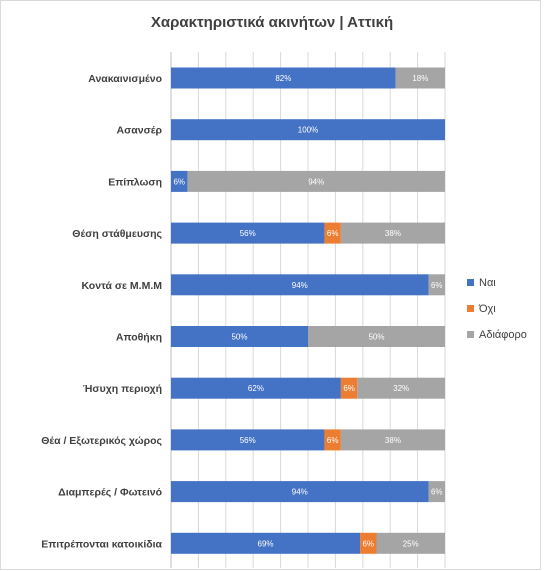  What do you see at coordinates (140, 131) in the screenshot?
I see `category-label: Ασανσέρ` at bounding box center [140, 131].